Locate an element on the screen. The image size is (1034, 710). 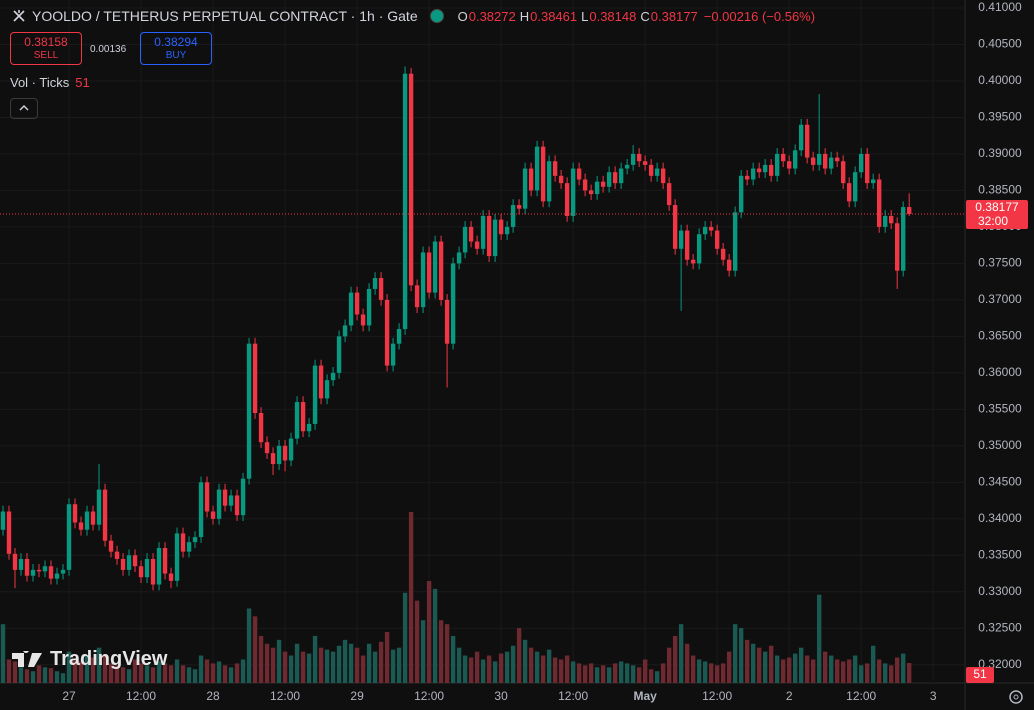
y-tick-label: 0.32500 is located at coordinates (1000, 627).